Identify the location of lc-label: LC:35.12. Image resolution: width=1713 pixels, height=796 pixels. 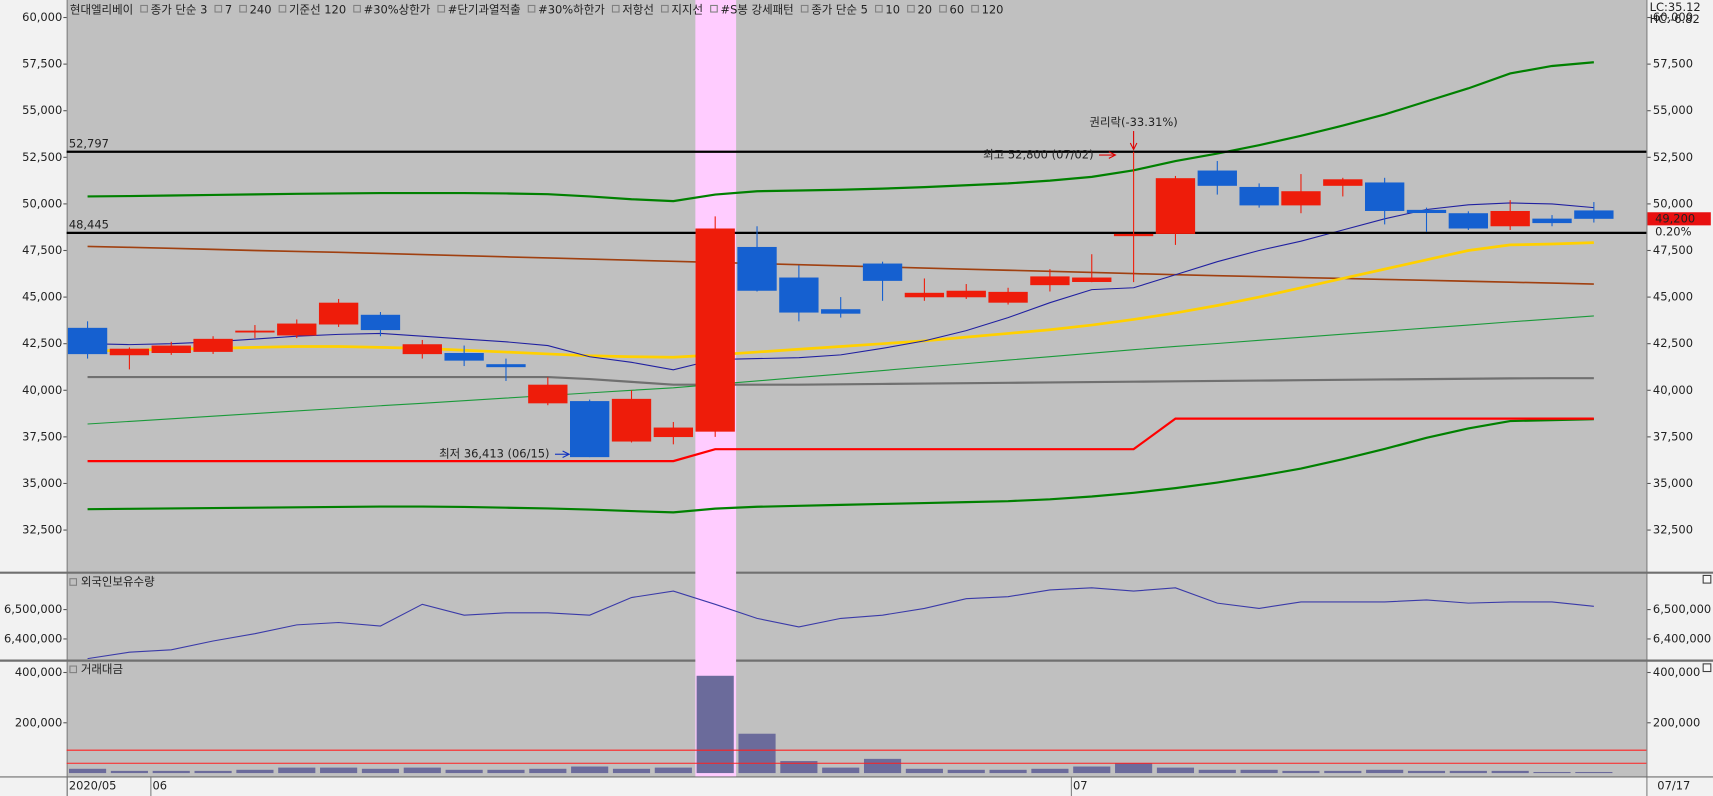
(1675, 7).